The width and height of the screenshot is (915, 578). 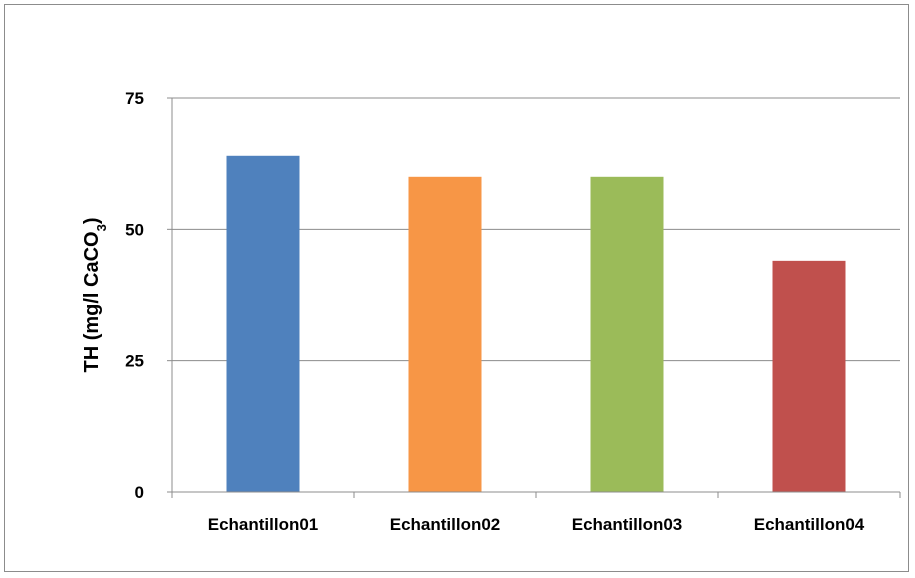 What do you see at coordinates (809, 376) in the screenshot?
I see `bar-echantillon04` at bounding box center [809, 376].